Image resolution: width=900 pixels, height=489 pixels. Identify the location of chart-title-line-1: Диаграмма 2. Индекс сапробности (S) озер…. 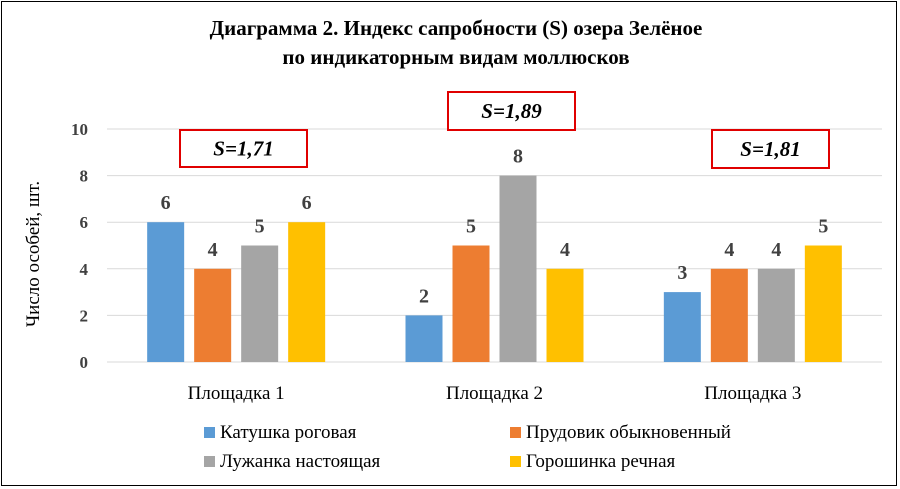
(456, 28).